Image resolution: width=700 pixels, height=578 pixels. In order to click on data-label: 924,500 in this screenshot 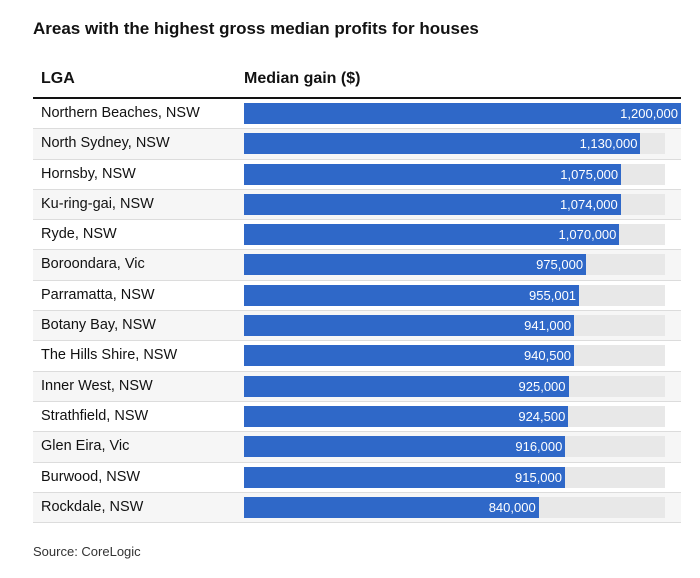, I will do `click(542, 416)`.